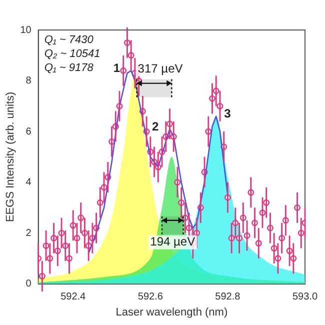 The width and height of the screenshot is (325, 325). I want to click on x-tick-label: 592.4, so click(73, 297).